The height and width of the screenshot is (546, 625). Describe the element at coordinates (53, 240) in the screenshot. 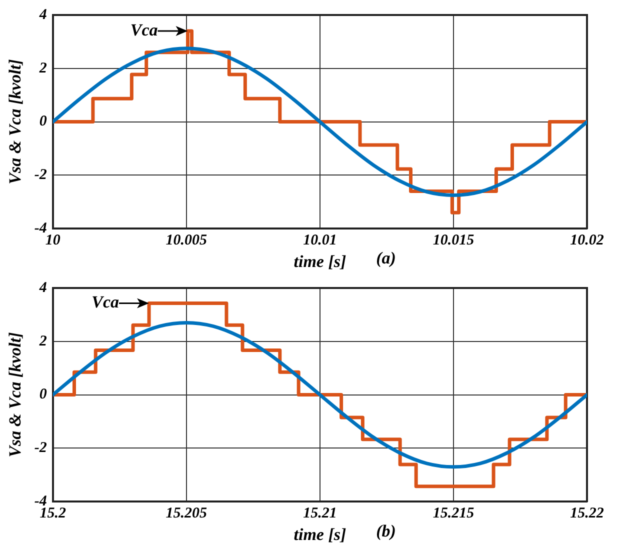

I see `x-tick-label: 10` at that location.